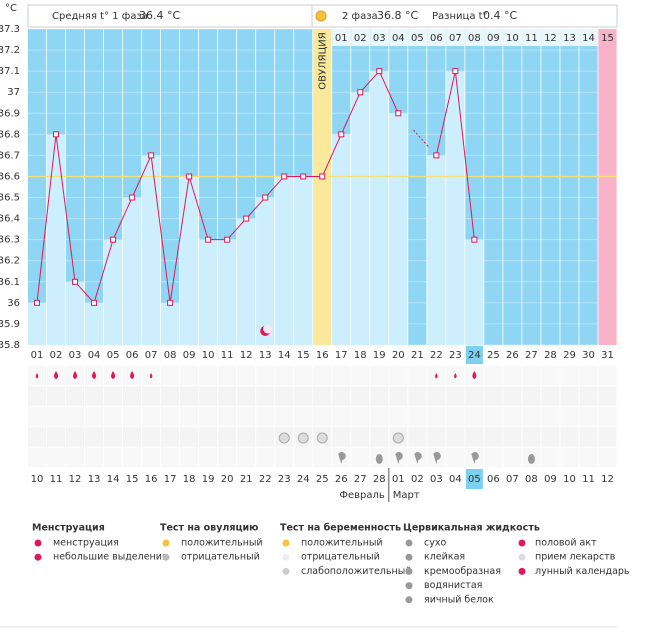 This screenshot has height=633, width=655. Describe the element at coordinates (189, 479) in the screenshot. I see `date-label: 18` at that location.